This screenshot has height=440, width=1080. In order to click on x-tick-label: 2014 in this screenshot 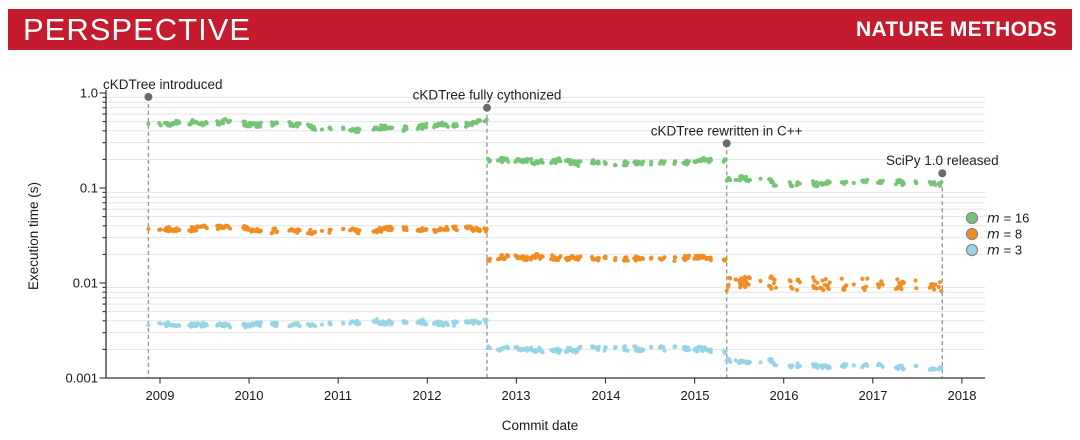, I will do `click(606, 395)`.